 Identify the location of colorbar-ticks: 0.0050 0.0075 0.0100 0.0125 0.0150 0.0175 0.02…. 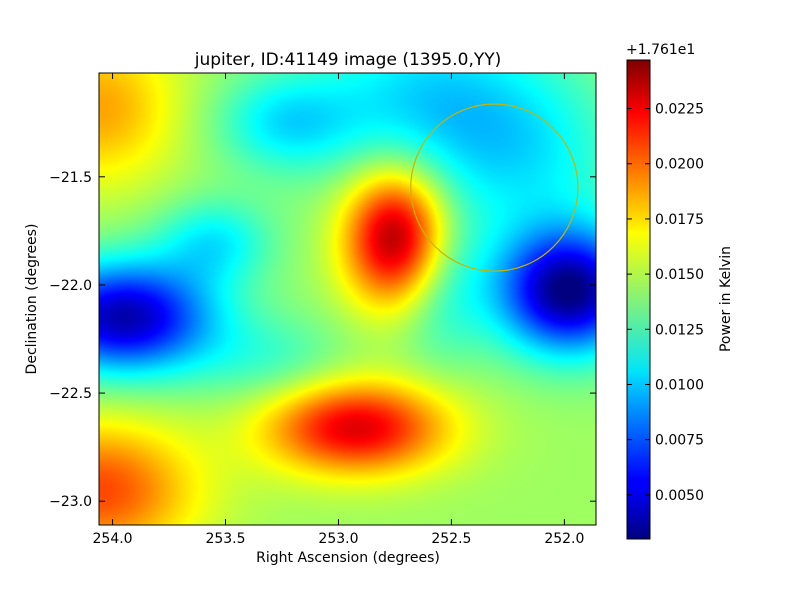
(665, 303).